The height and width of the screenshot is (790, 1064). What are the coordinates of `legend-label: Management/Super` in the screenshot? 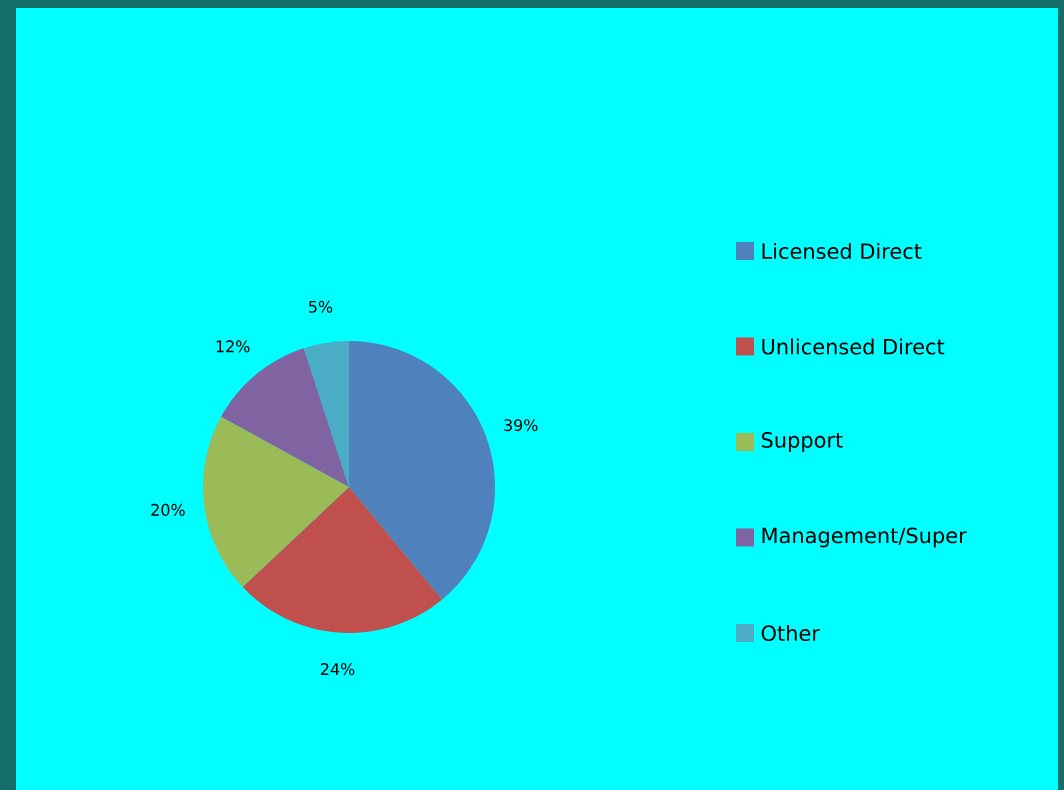 It's located at (864, 537).